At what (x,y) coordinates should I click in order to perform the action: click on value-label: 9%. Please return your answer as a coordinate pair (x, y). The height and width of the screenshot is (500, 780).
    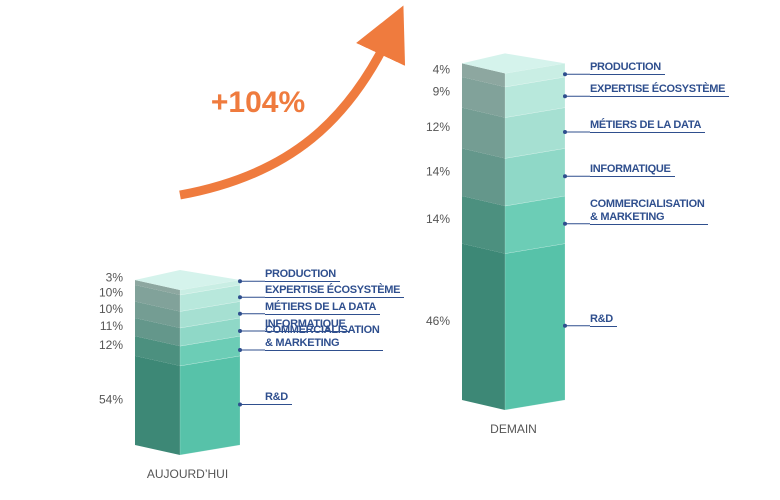
    Looking at the image, I should click on (442, 91).